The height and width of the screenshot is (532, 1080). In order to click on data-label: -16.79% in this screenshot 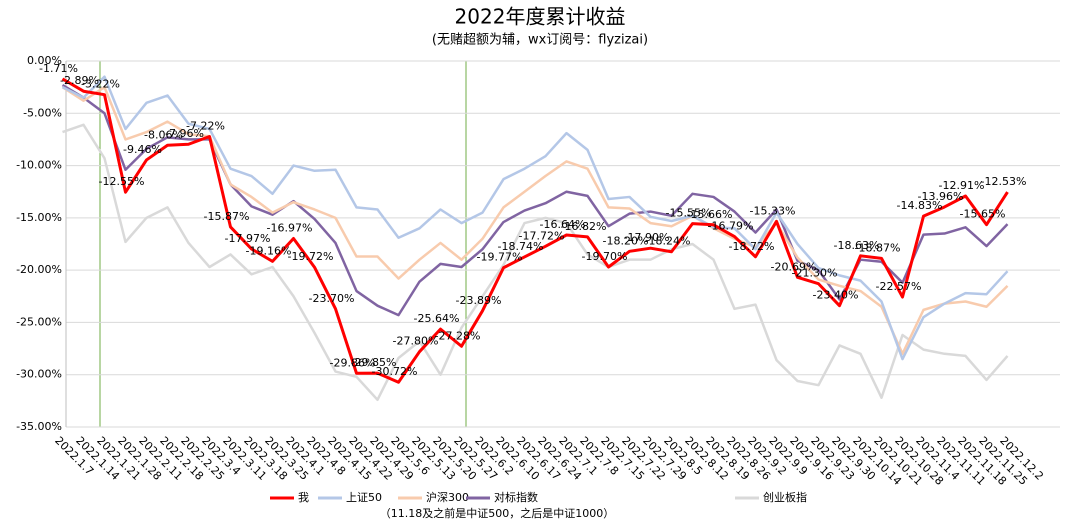, I will do `click(731, 226)`.